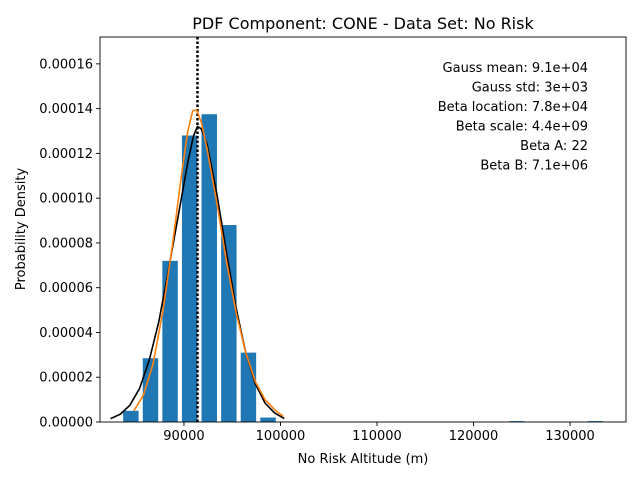 This screenshot has height=480, width=640. Describe the element at coordinates (66, 378) in the screenshot. I see `y-tick-label: 0.00002` at that location.